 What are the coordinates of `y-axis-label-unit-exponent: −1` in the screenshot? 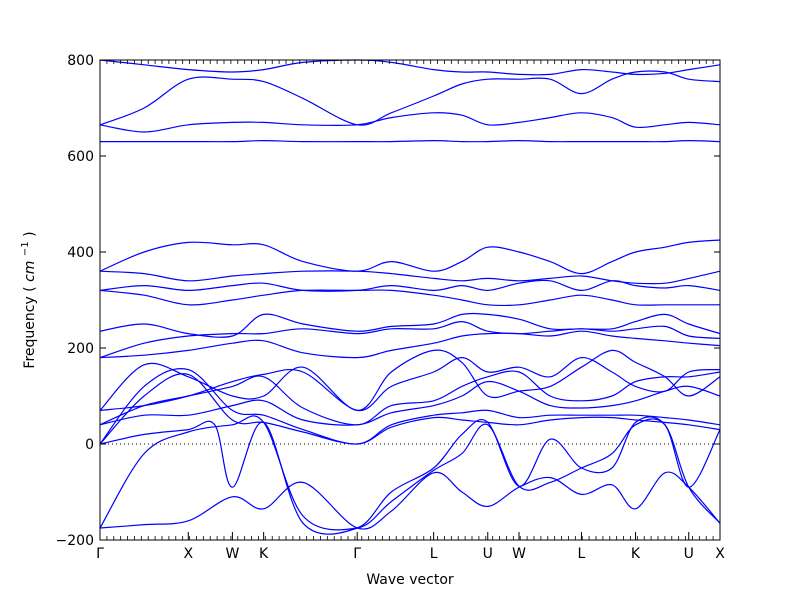 It's located at (25, 248).